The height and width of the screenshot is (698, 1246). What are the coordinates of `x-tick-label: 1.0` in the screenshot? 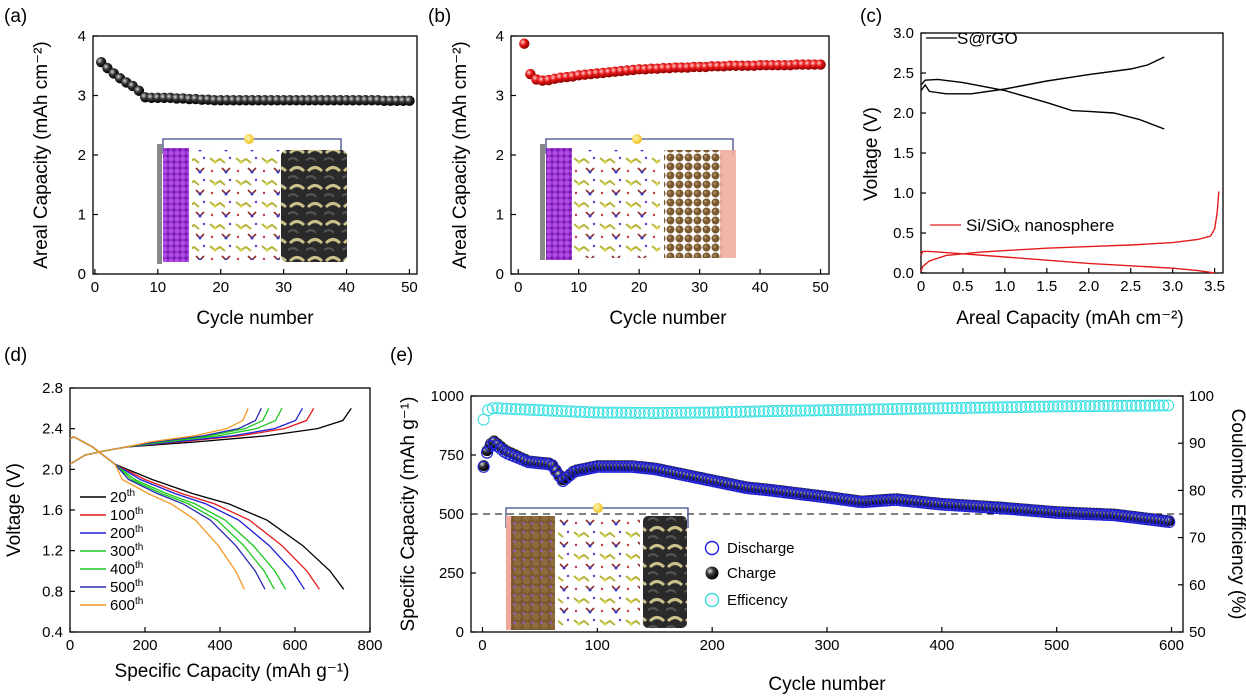 It's located at (1004, 286).